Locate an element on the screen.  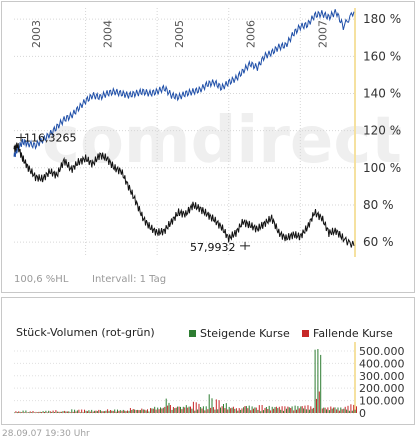
y-tick-label: 60 % is located at coordinates (378, 242).